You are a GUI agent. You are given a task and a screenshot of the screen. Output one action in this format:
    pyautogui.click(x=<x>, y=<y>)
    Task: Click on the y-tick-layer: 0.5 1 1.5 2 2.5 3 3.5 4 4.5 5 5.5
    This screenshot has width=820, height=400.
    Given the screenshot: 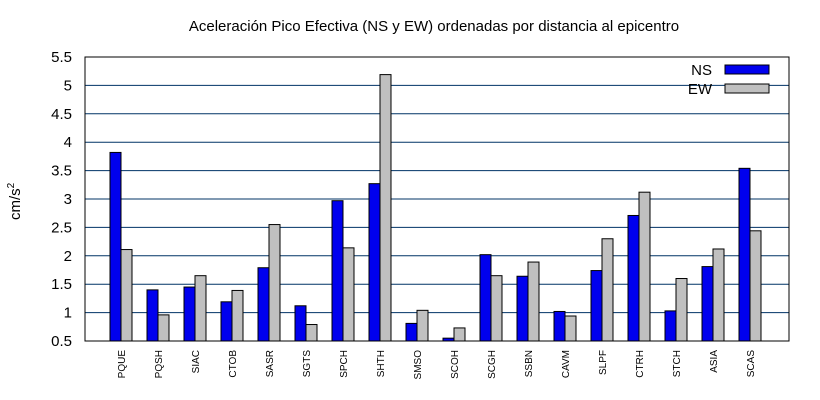 What is the action you would take?
    pyautogui.click(x=61, y=199)
    